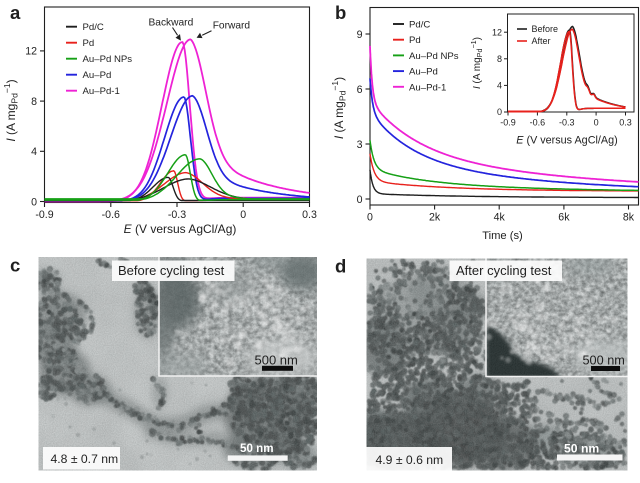 The width and height of the screenshot is (640, 483). What do you see at coordinates (340, 12) in the screenshot?
I see `svg-text: b` at bounding box center [340, 12].